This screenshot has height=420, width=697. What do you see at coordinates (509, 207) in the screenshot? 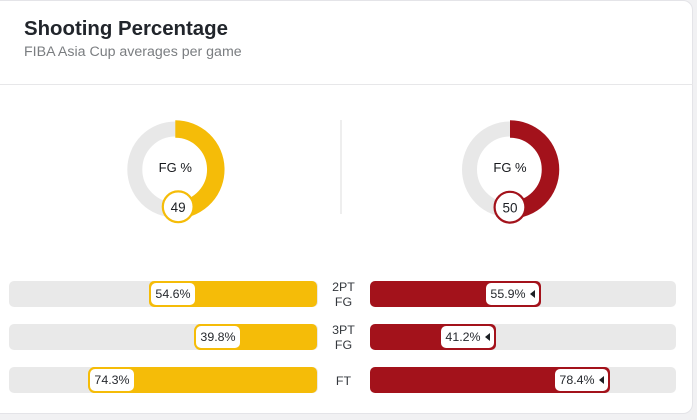
I see `svg-text: 50` at bounding box center [509, 207].